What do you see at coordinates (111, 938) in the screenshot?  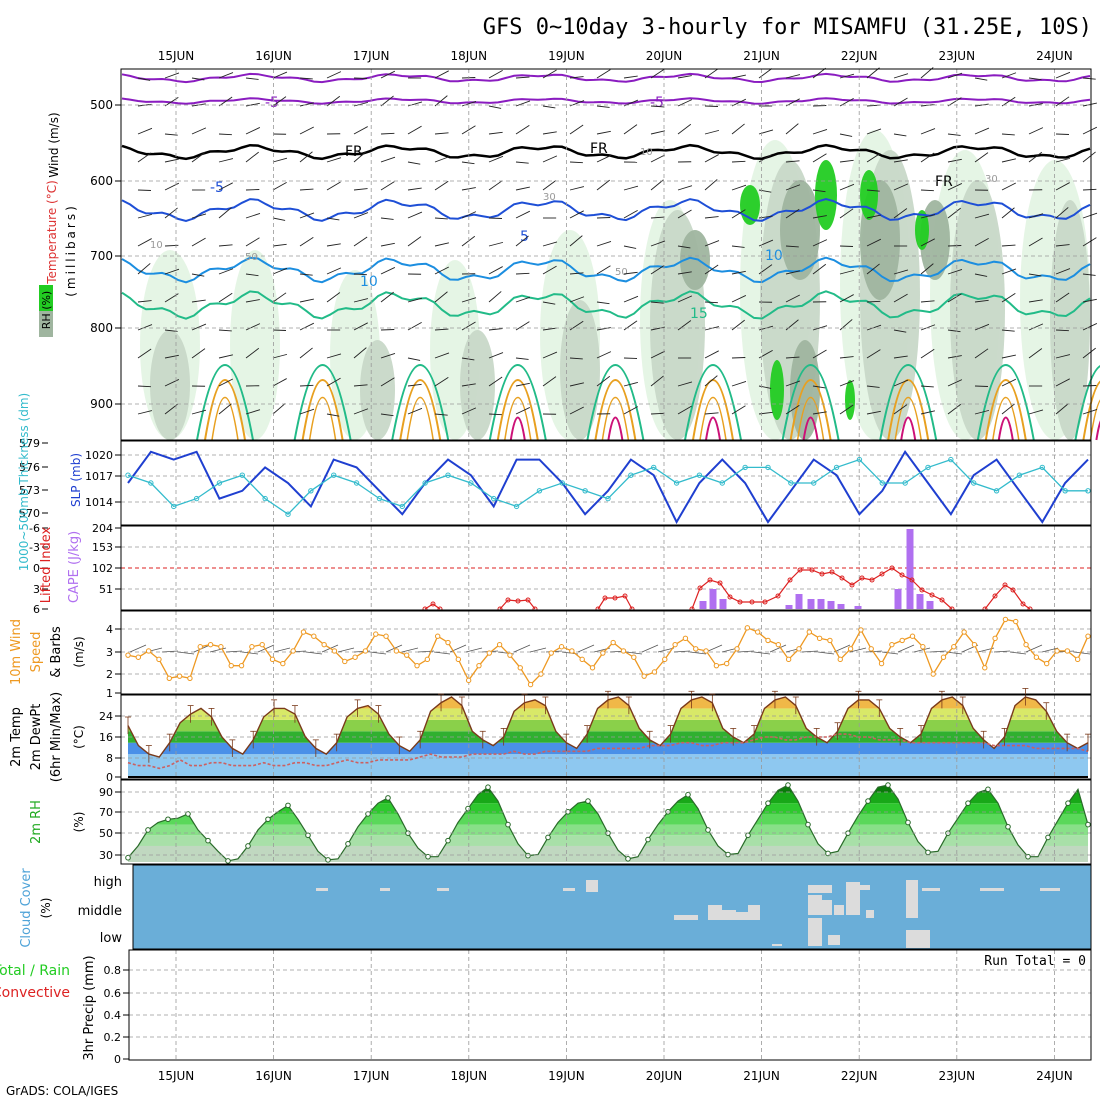 I see `cloud-level-low: low` at bounding box center [111, 938].